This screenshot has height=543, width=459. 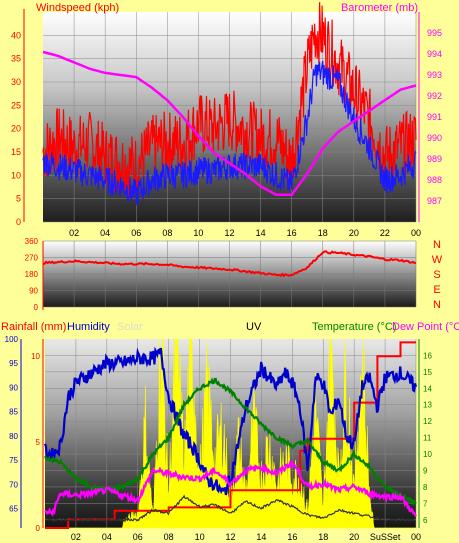 What do you see at coordinates (16, 175) in the screenshot?
I see `y-tick-label: 10` at bounding box center [16, 175].